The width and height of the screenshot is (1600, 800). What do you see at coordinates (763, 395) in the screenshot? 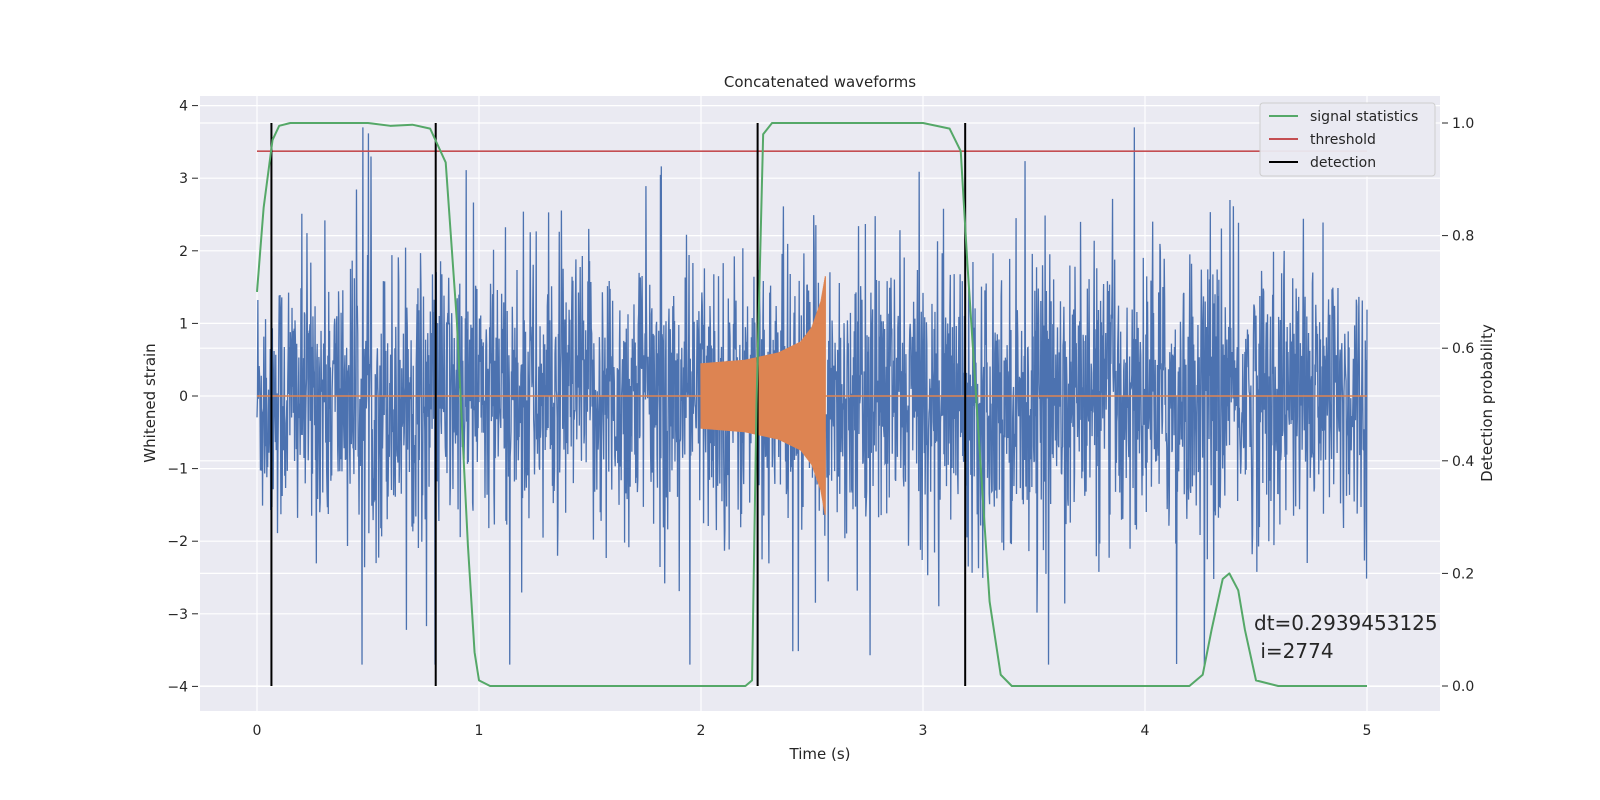
I see `template-chirp-line` at bounding box center [763, 395].